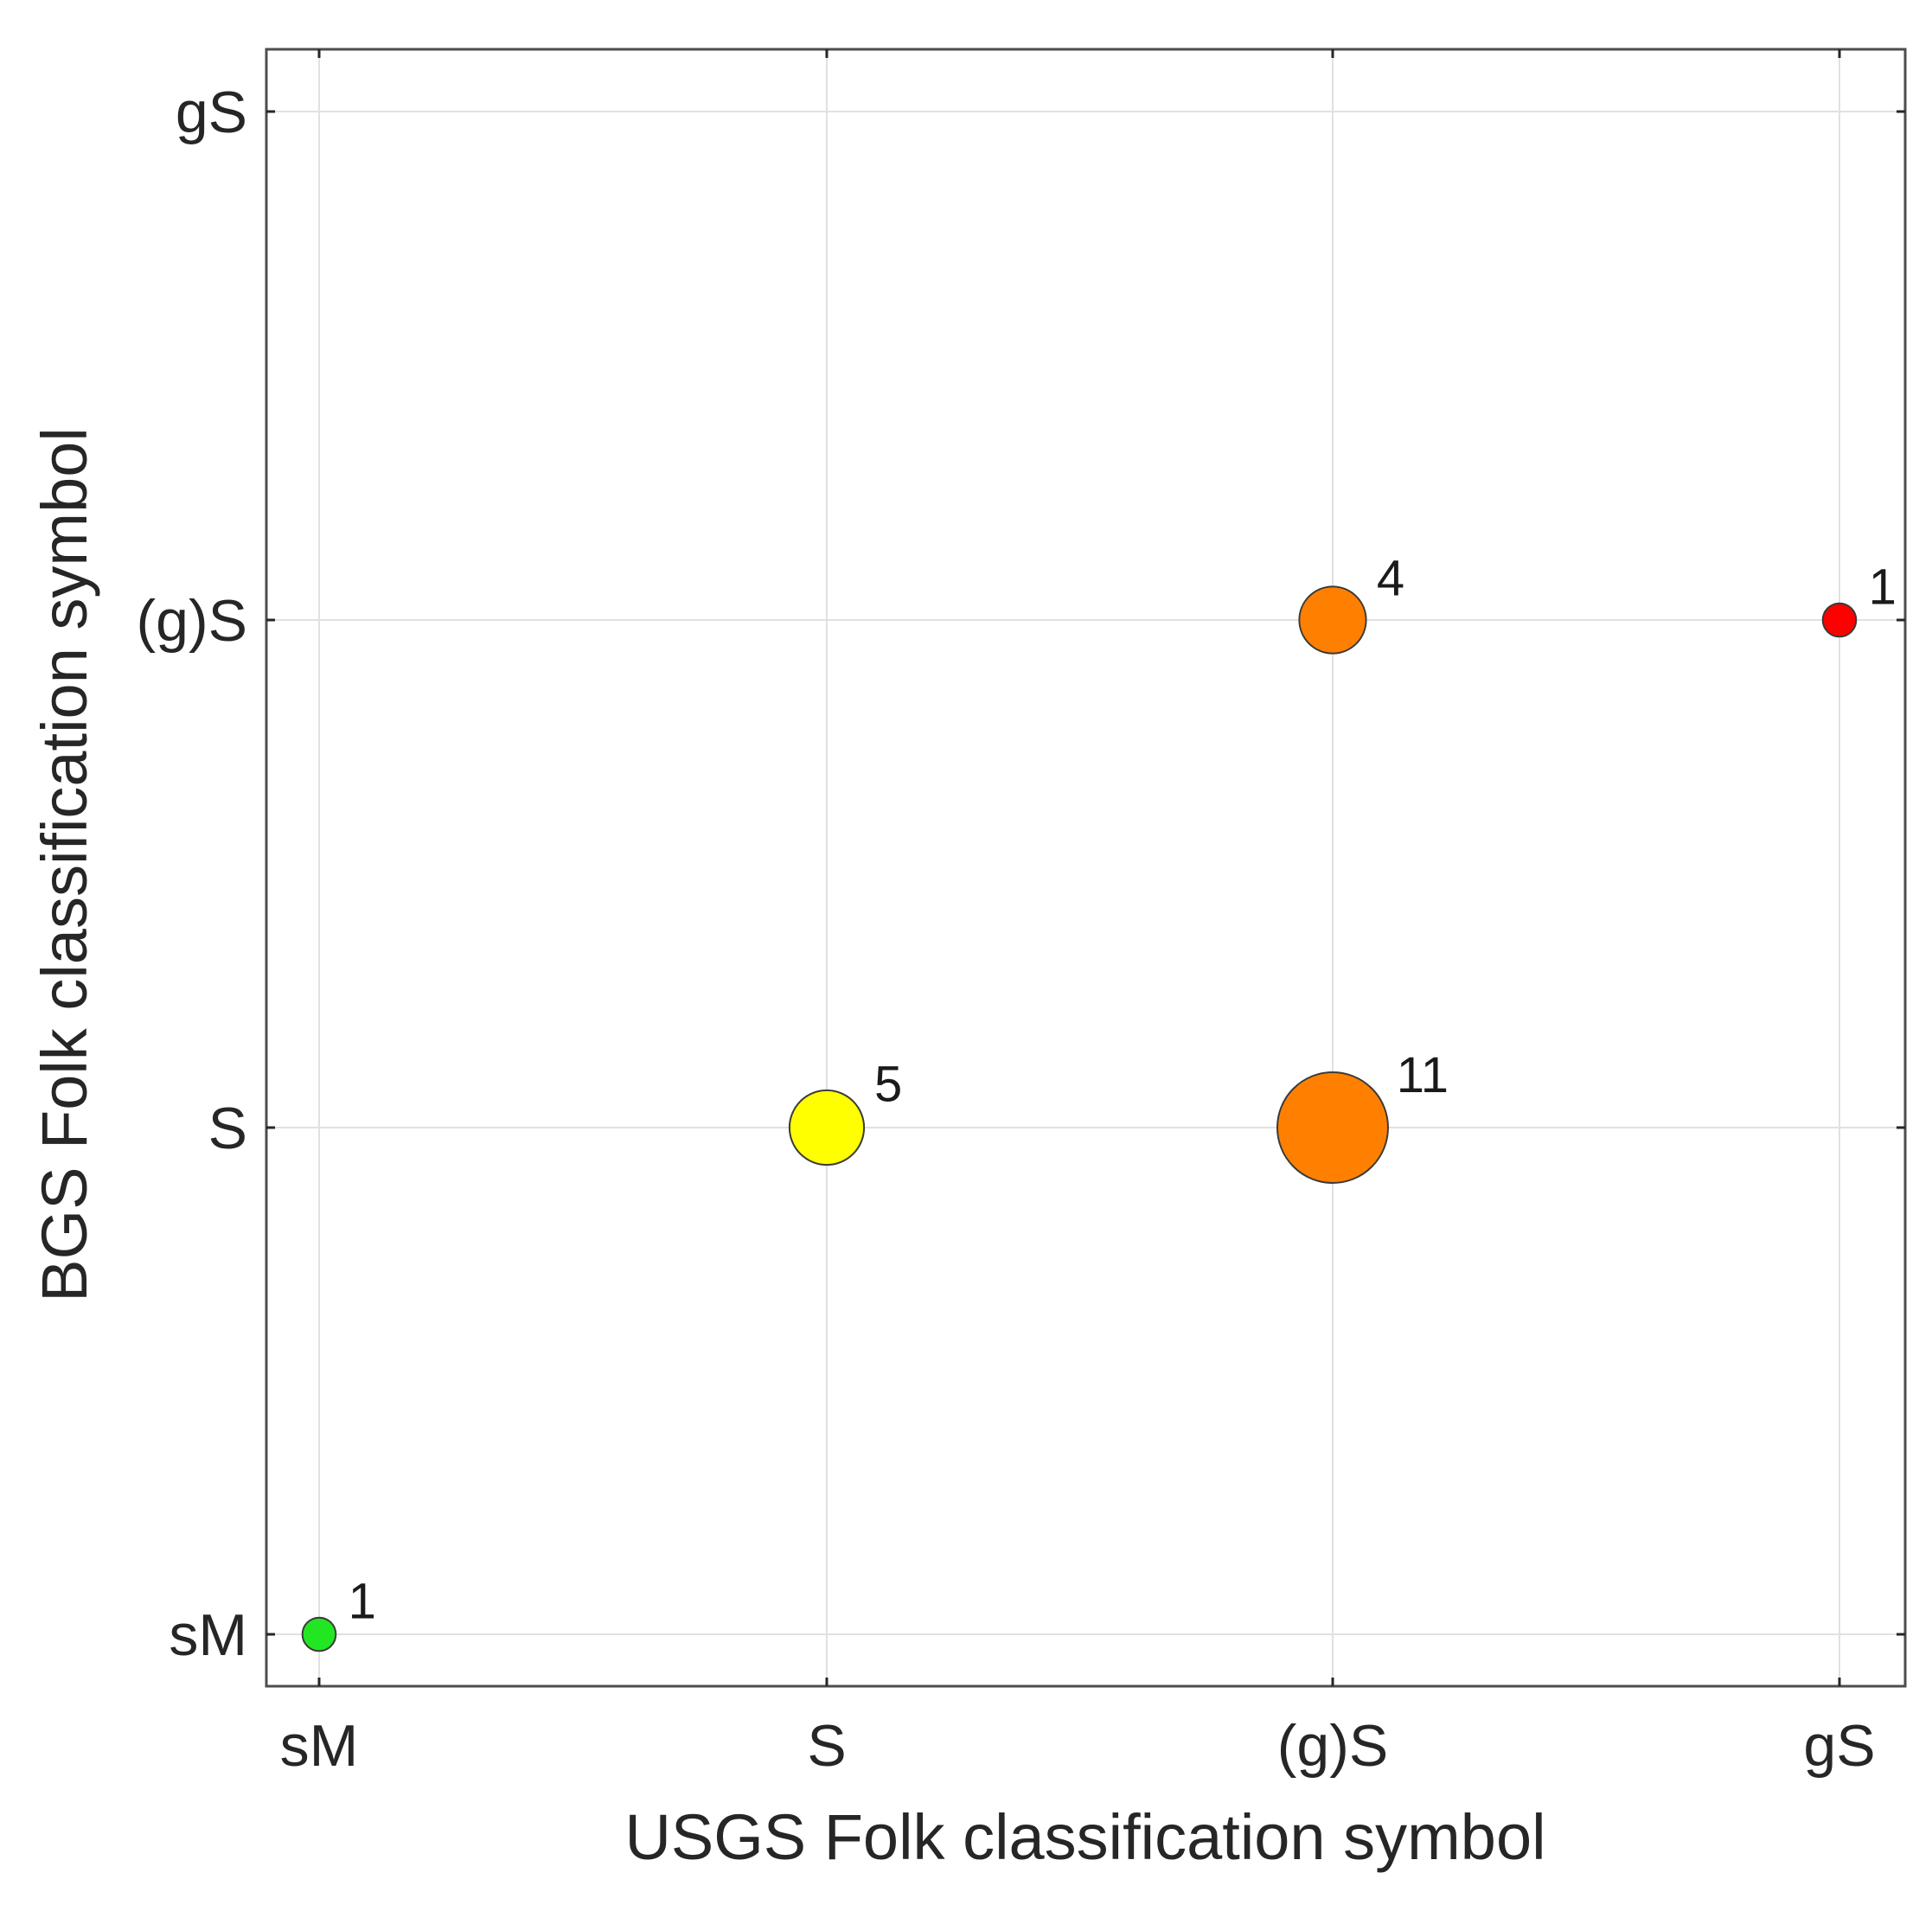 This screenshot has height=1924, width=1932. What do you see at coordinates (1839, 1746) in the screenshot?
I see `x-tick-label: gS` at bounding box center [1839, 1746].